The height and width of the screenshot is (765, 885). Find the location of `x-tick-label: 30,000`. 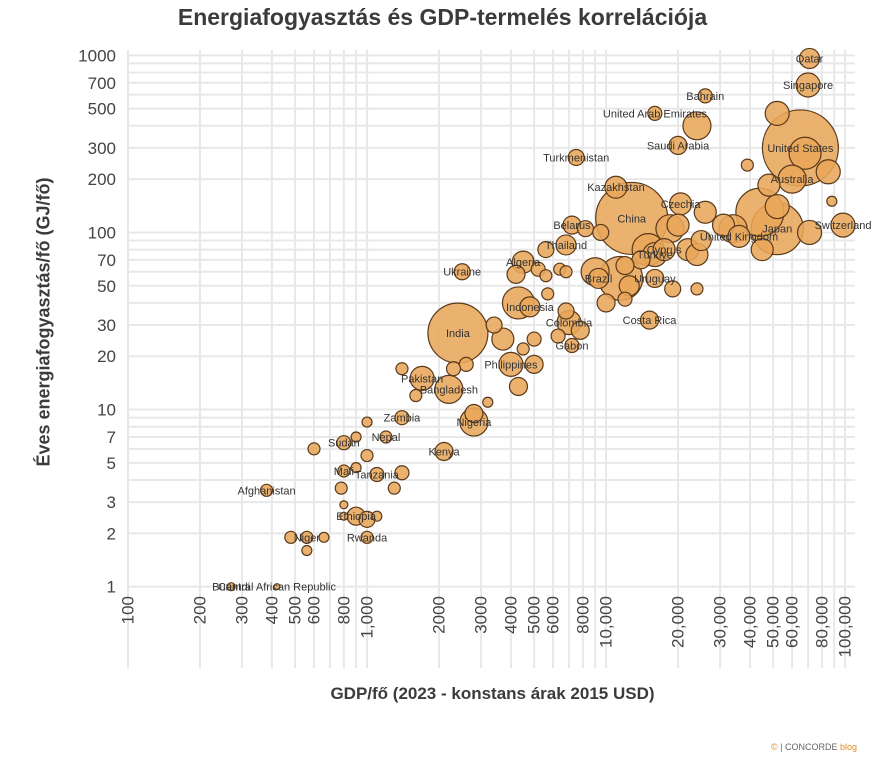

x-tick-label: 30,000 is located at coordinates (720, 622).